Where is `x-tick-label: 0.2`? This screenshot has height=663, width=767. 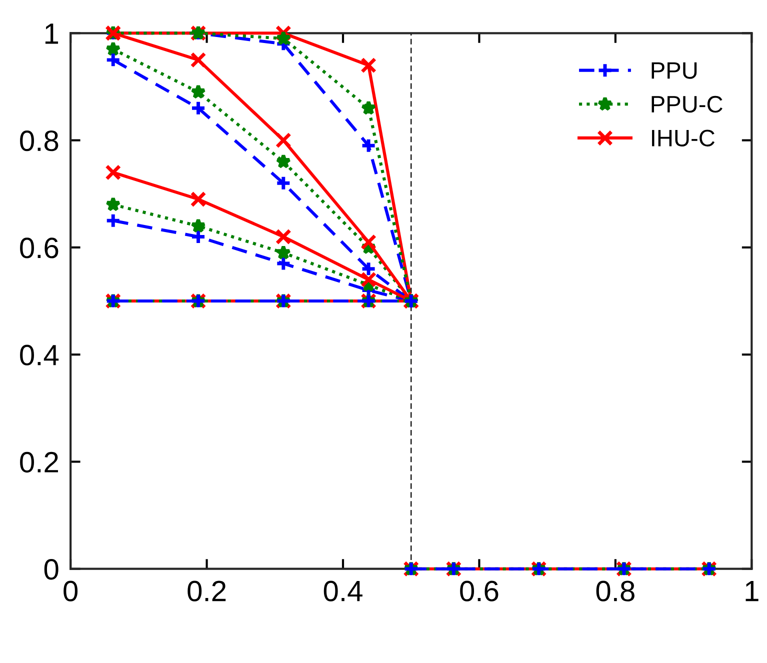 x-tick-label: 0.2 is located at coordinates (207, 591).